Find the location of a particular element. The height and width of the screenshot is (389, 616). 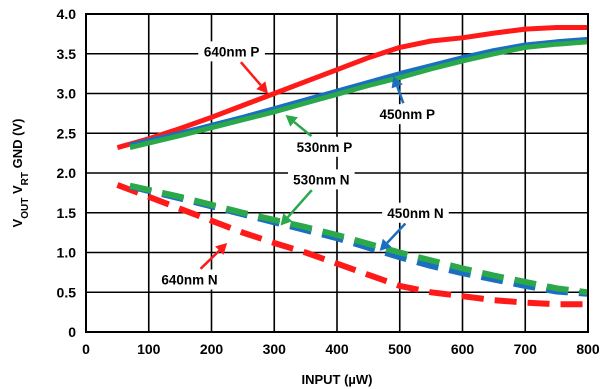

y-tick-label-5: 2.5 is located at coordinates (67, 133).